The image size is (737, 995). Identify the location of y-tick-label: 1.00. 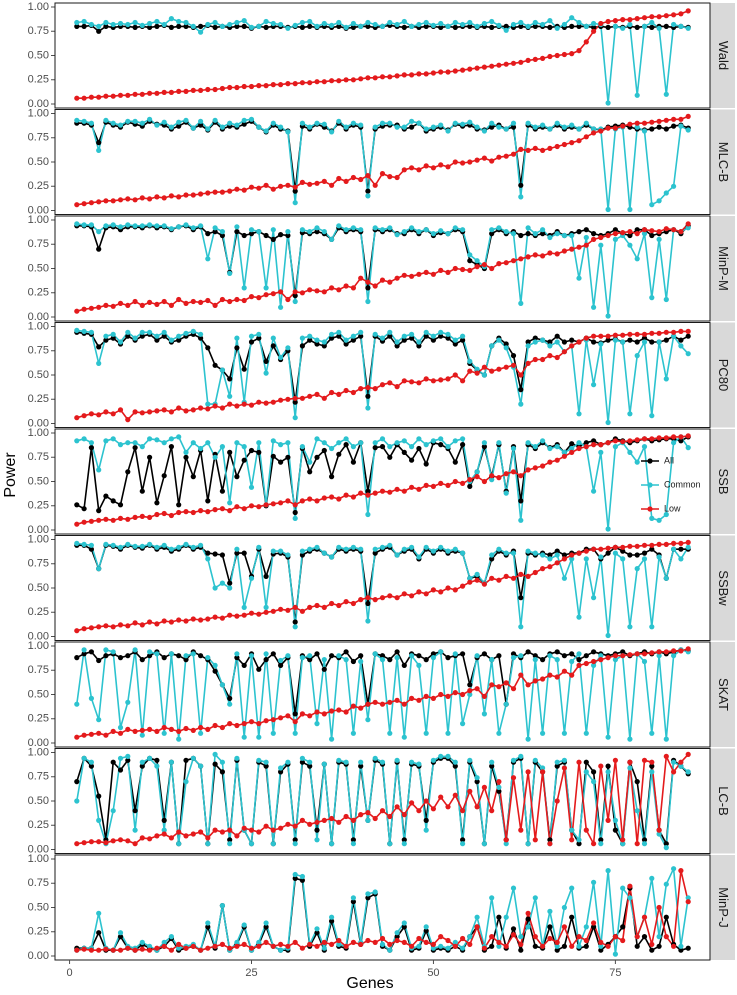
(38, 220).